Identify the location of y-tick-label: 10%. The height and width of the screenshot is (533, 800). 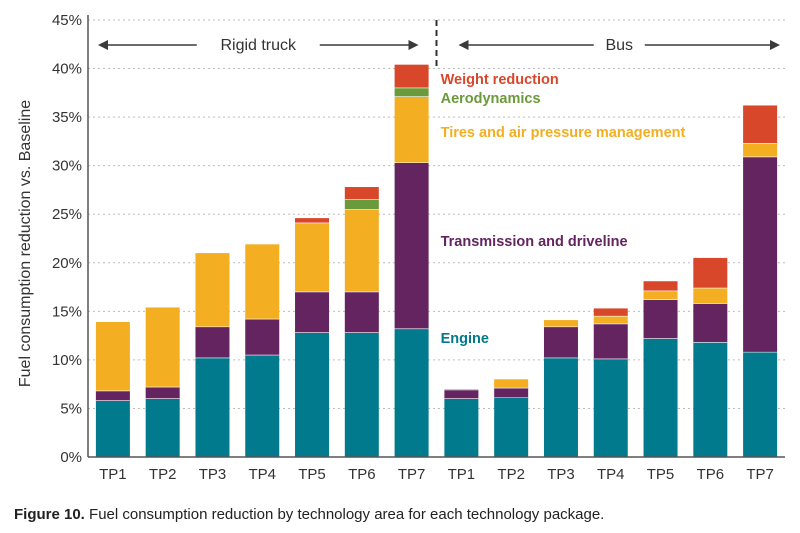
(67, 360).